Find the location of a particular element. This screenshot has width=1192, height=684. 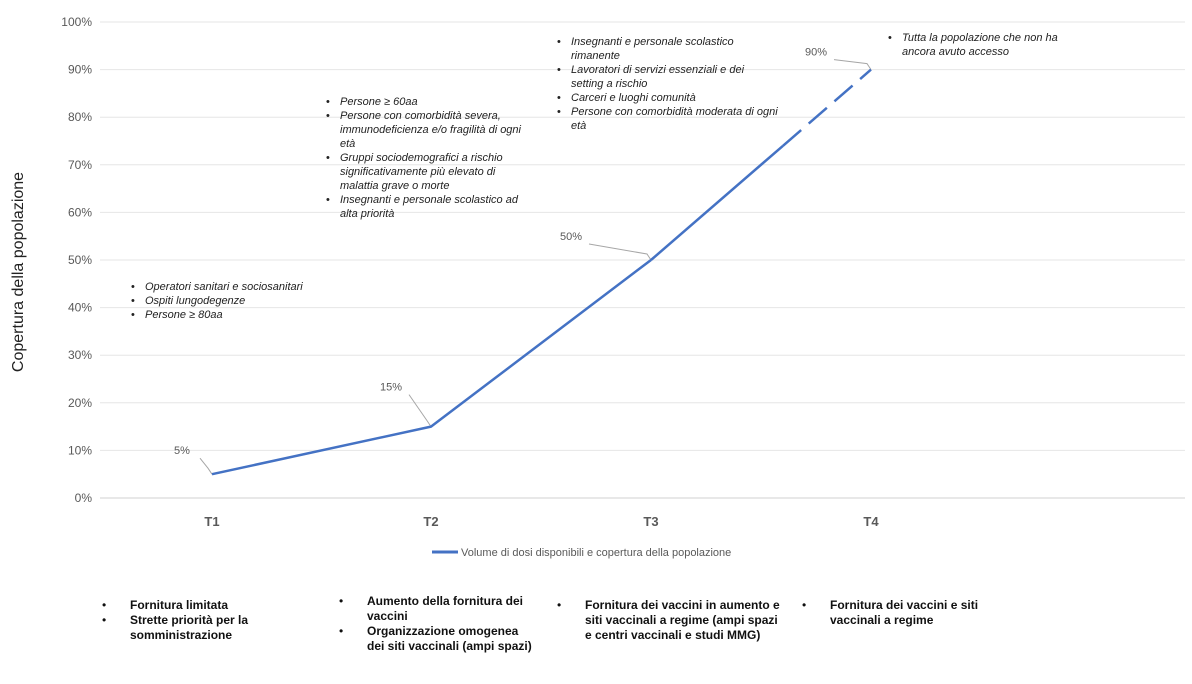

series-line-dashed is located at coordinates (827, 107).